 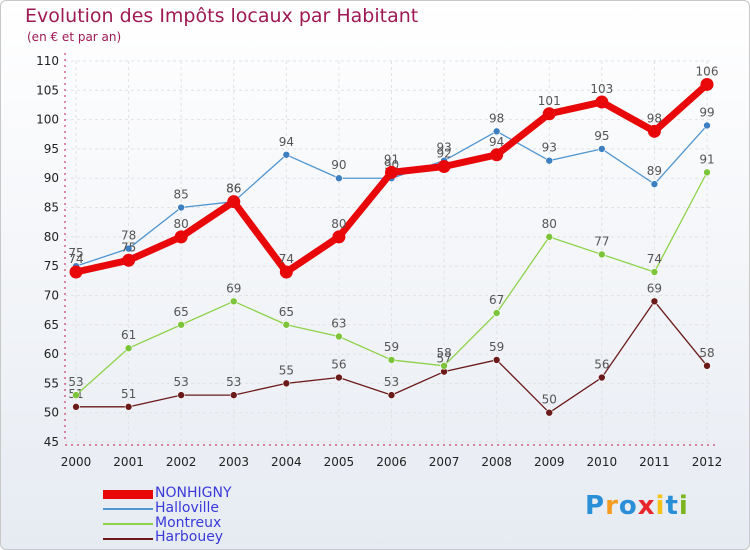 I want to click on proxiti-logo: Proxiti, so click(x=637, y=506).